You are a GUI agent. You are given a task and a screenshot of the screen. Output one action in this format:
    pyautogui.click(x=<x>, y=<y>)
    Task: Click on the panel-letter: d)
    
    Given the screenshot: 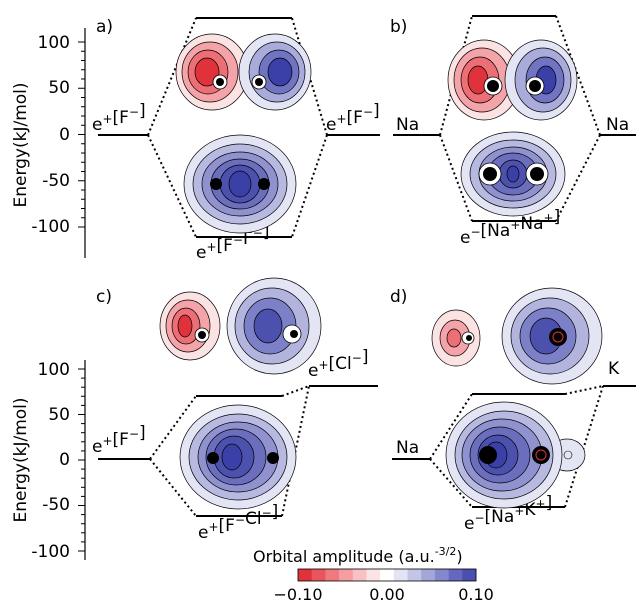 What is the action you would take?
    pyautogui.click(x=398, y=297)
    